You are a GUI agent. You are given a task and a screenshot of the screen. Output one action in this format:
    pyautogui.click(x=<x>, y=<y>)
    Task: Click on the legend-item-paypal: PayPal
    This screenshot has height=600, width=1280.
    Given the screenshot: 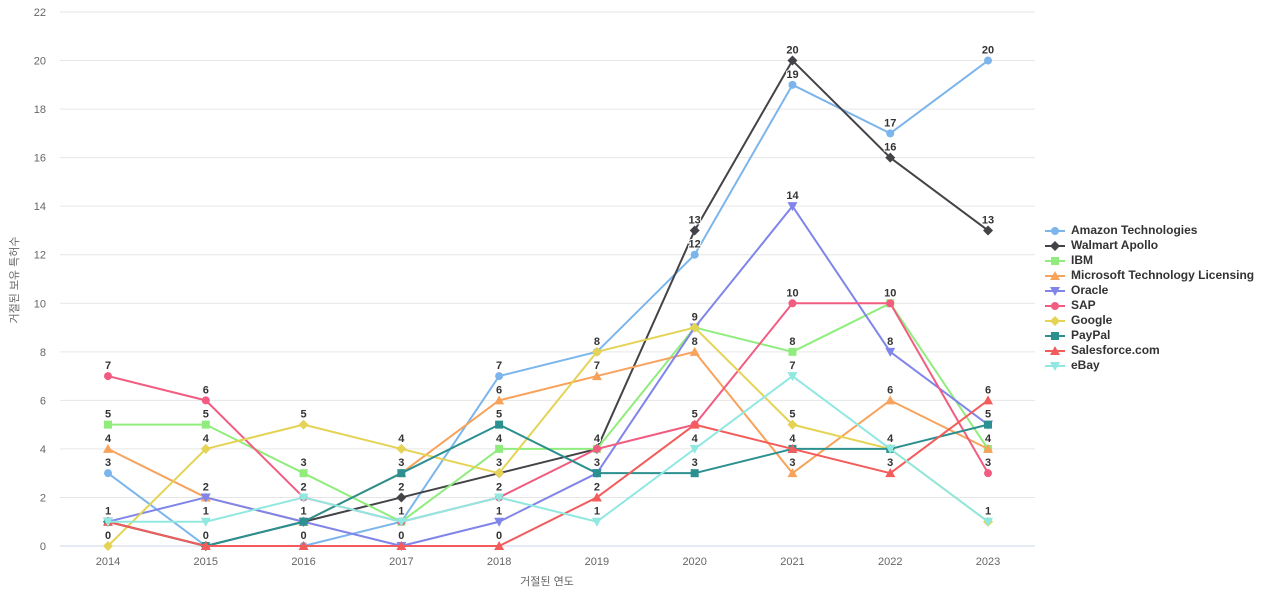 What is the action you would take?
    pyautogui.click(x=1149, y=335)
    